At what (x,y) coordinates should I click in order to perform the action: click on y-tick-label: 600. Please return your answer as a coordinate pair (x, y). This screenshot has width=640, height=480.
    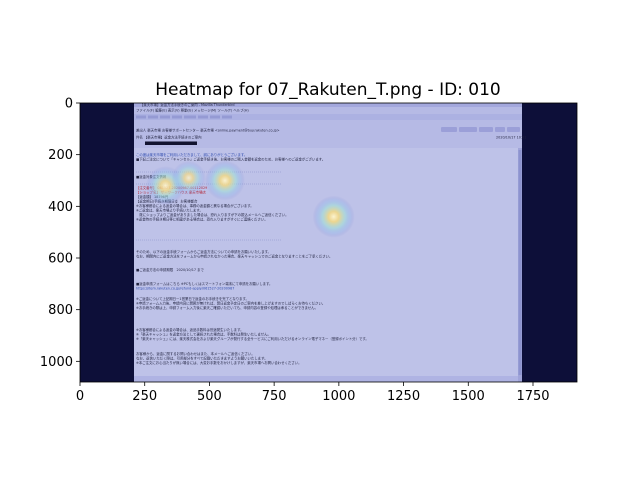
    Looking at the image, I should click on (60, 259).